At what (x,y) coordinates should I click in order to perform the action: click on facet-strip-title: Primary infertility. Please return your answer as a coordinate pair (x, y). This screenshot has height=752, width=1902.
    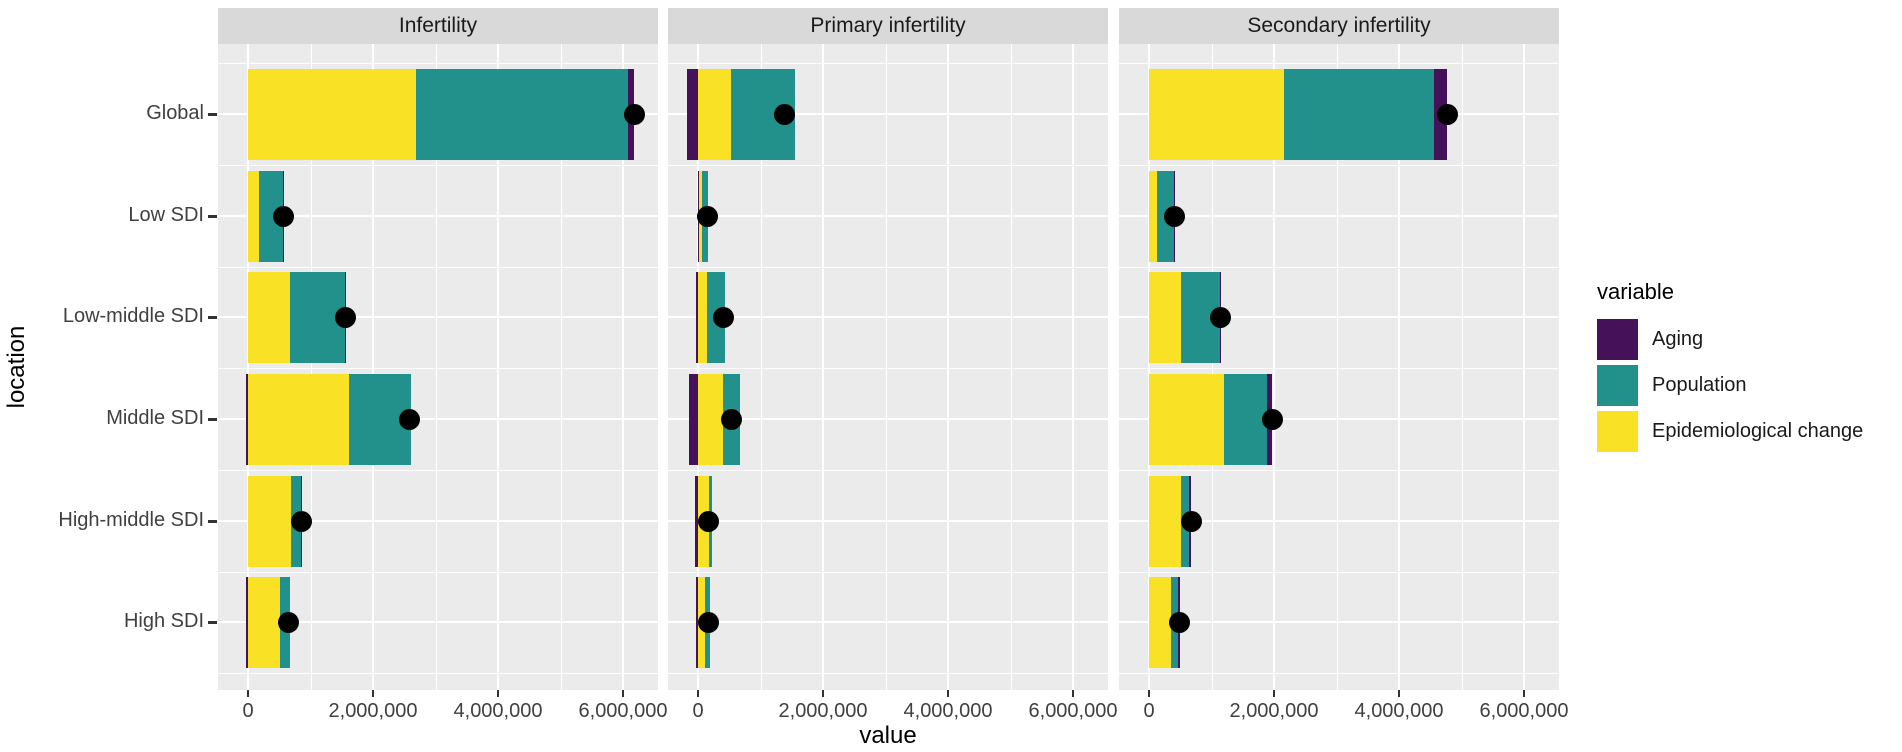
    Looking at the image, I should click on (888, 25).